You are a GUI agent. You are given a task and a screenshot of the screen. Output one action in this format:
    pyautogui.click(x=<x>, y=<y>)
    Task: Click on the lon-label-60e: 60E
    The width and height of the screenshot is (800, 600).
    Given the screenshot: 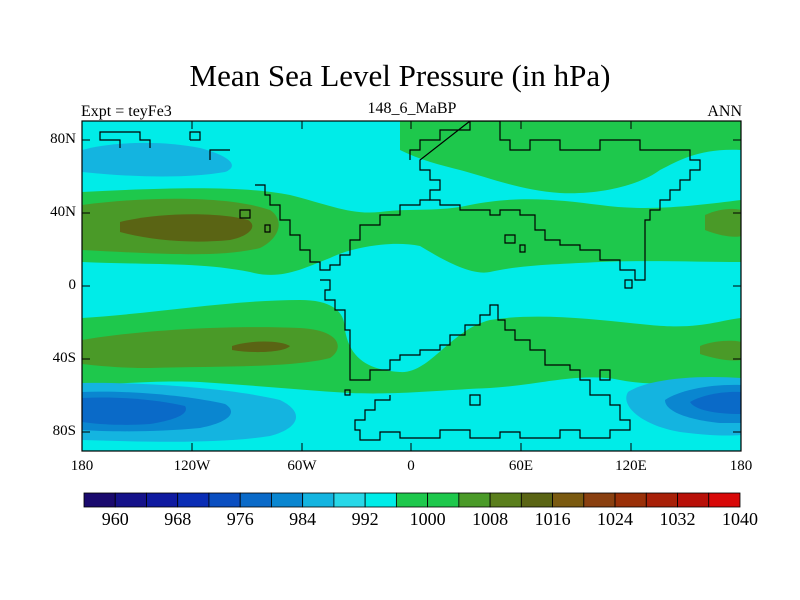 What is the action you would take?
    pyautogui.click(x=521, y=466)
    